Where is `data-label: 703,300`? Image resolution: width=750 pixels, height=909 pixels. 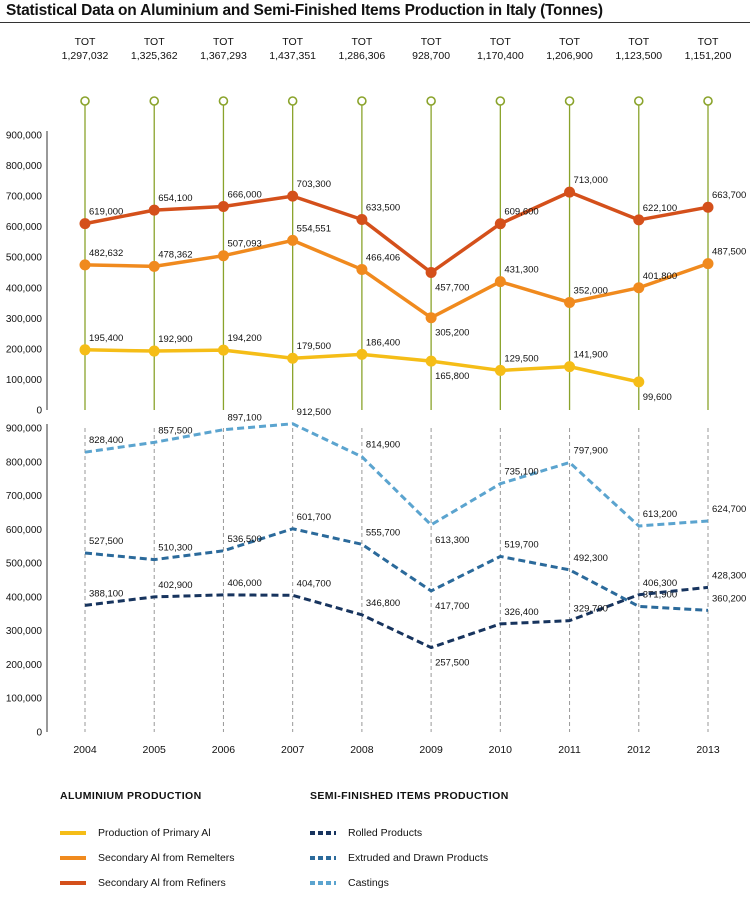
data-label: 703,300 is located at coordinates (314, 184).